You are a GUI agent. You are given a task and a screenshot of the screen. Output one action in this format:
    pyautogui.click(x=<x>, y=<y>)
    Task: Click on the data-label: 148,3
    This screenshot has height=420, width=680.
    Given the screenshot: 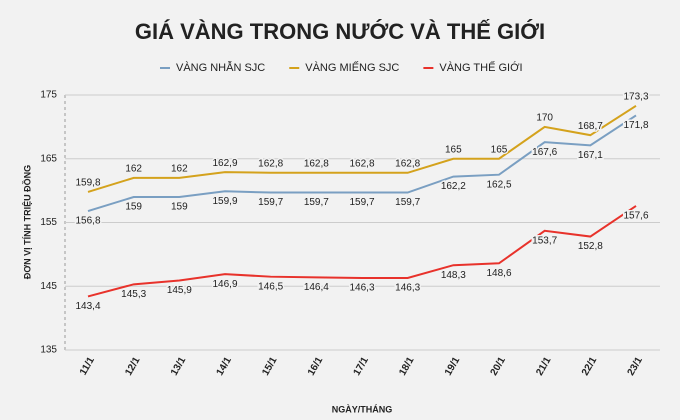 What is the action you would take?
    pyautogui.click(x=453, y=275)
    